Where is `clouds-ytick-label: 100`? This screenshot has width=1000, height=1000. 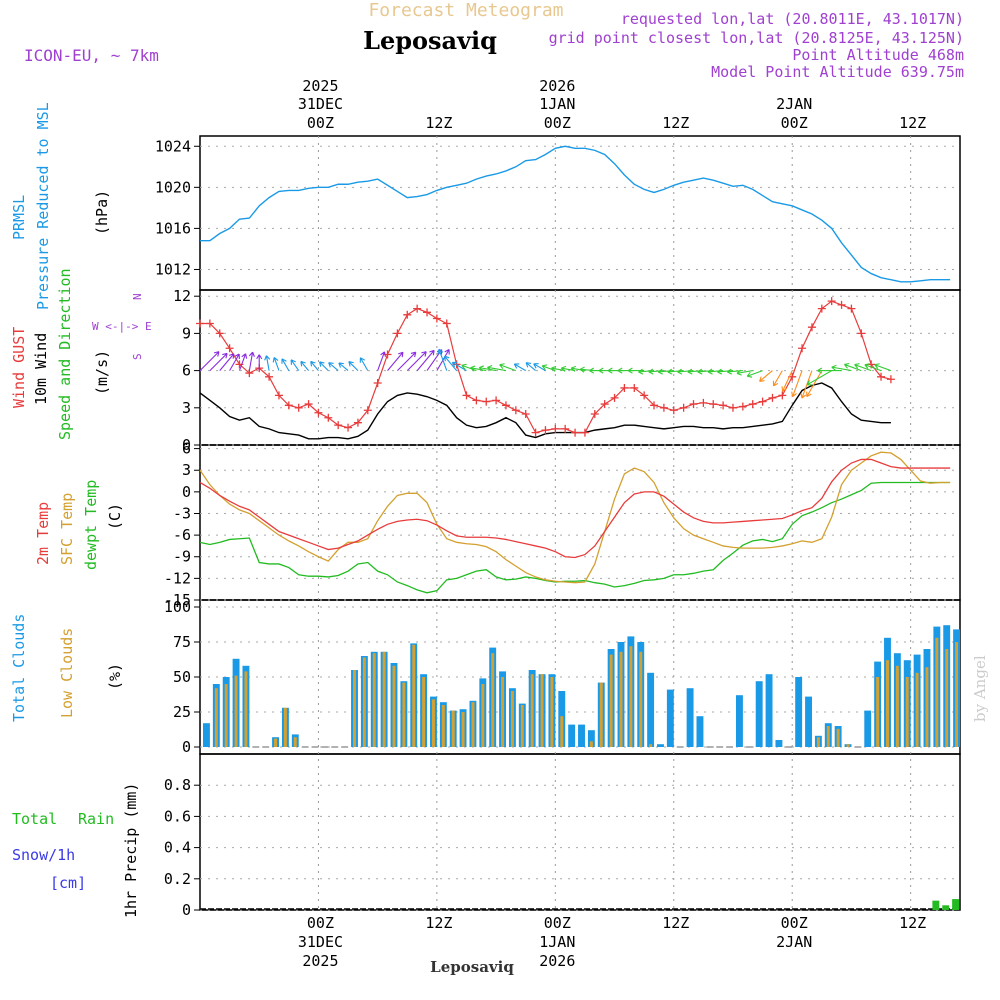
clouds-ytick-label: 100 is located at coordinates (177, 607).